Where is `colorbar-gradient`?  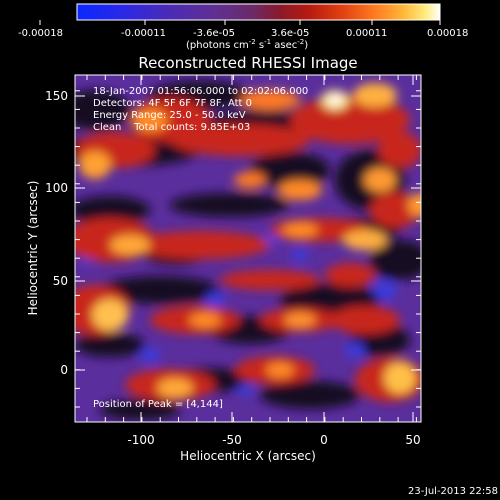
colorbar-gradient is located at coordinates (258, 12).